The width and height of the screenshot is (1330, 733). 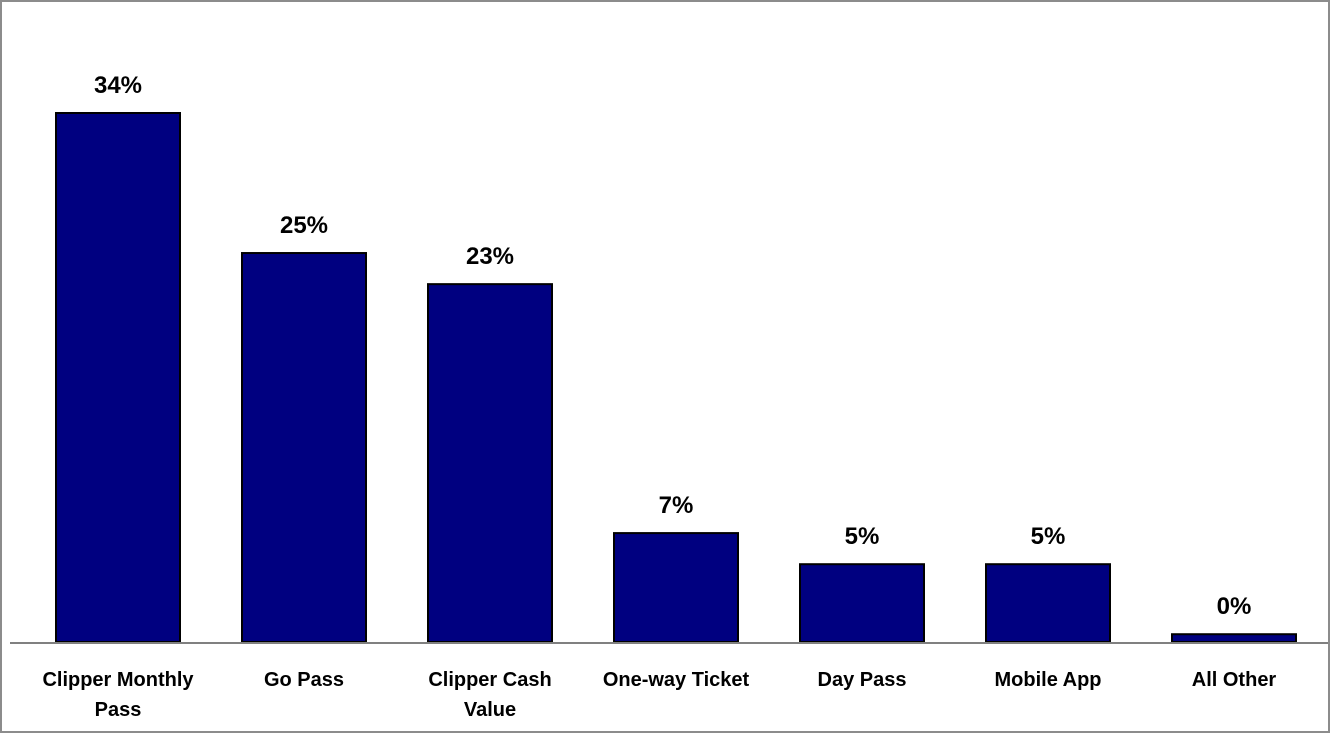 I want to click on category-label-1-line-0: Go Pass, so click(x=304, y=680).